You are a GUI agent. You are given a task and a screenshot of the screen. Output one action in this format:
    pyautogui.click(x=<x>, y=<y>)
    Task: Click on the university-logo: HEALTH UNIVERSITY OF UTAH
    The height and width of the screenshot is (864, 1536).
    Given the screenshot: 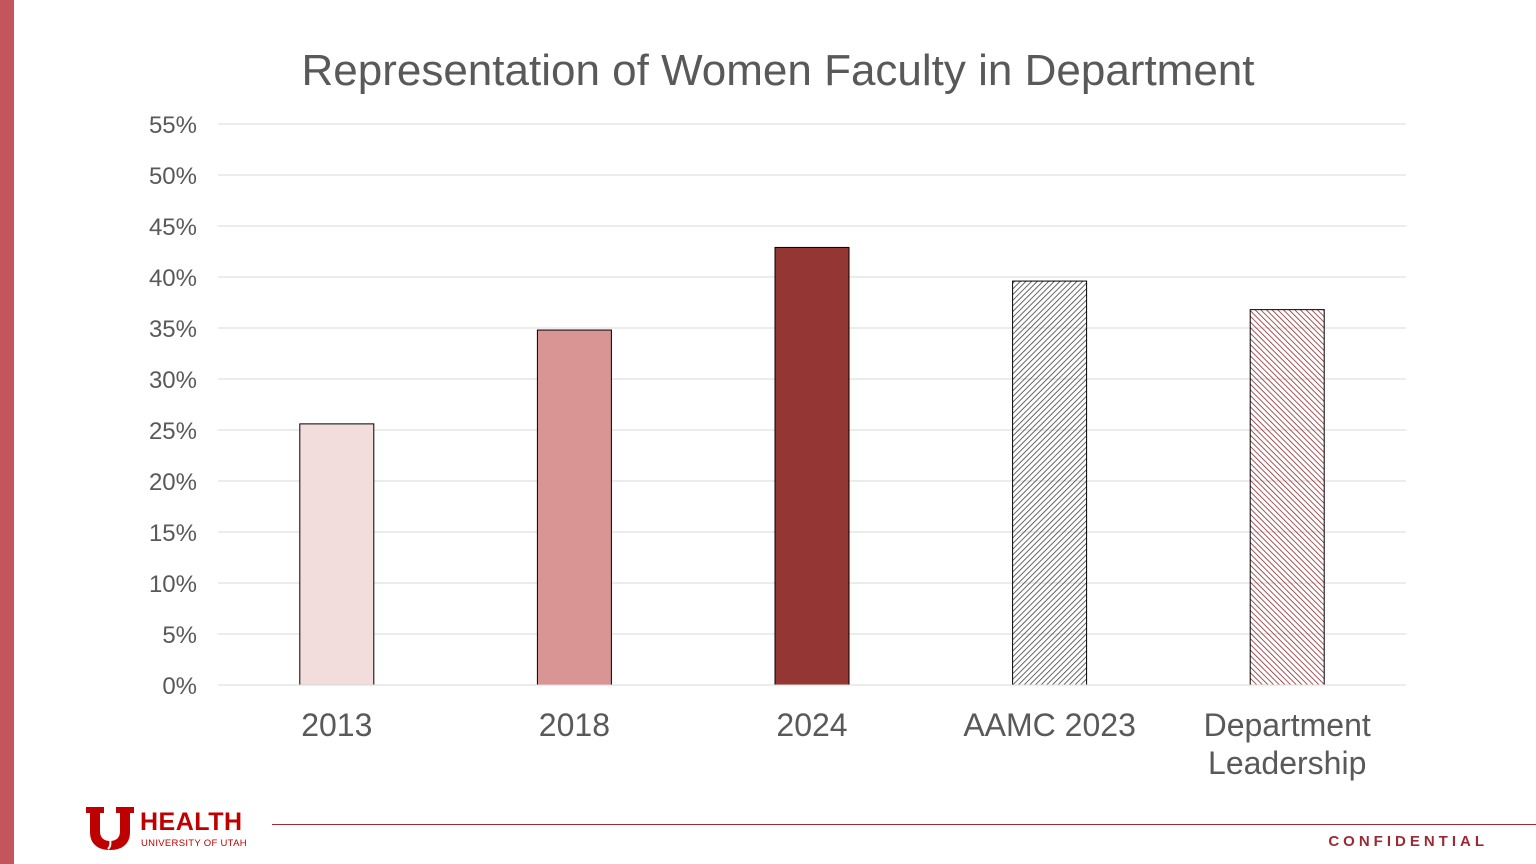 What is the action you would take?
    pyautogui.click(x=174, y=828)
    